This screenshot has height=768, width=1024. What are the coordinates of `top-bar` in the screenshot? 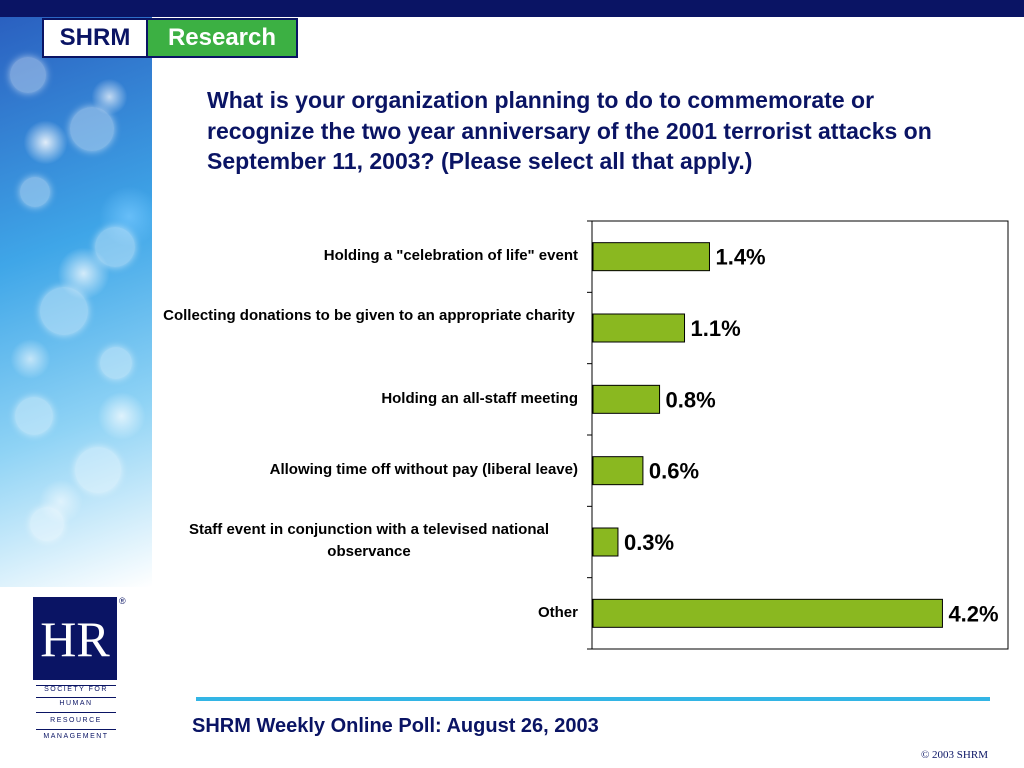 It's located at (512, 8).